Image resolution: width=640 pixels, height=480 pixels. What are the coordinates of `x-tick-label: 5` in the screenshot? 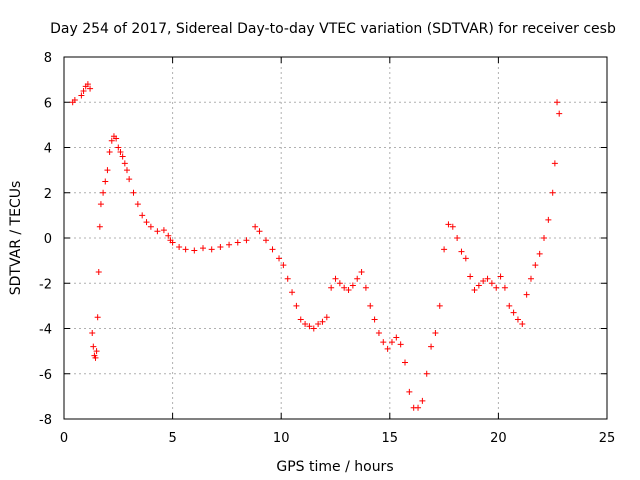 It's located at (172, 438).